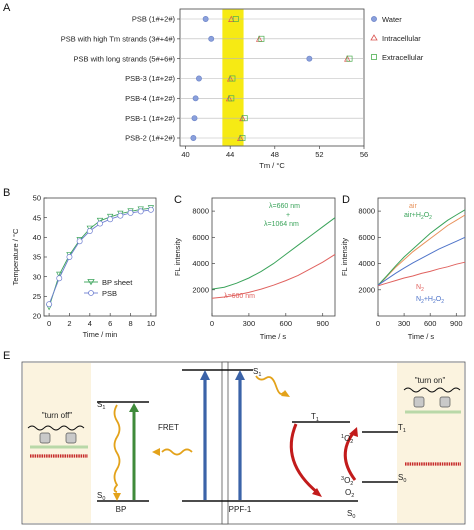 This screenshot has height=530, width=474. What do you see at coordinates (200, 237) in the screenshot?
I see `panel-c-y-tick-label: 6000` at bounding box center [200, 237].